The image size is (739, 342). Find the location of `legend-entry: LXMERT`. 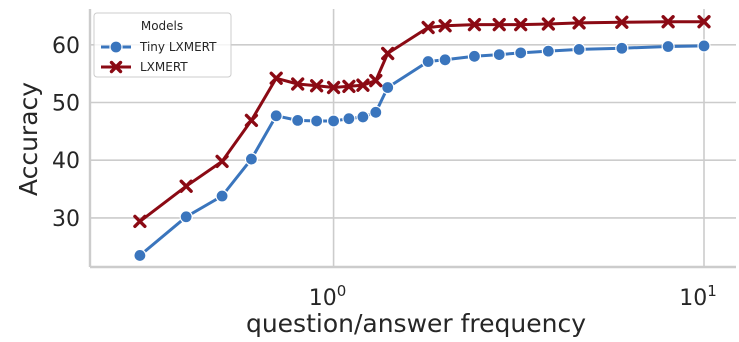

legend-entry: LXMERT is located at coordinates (144, 67).